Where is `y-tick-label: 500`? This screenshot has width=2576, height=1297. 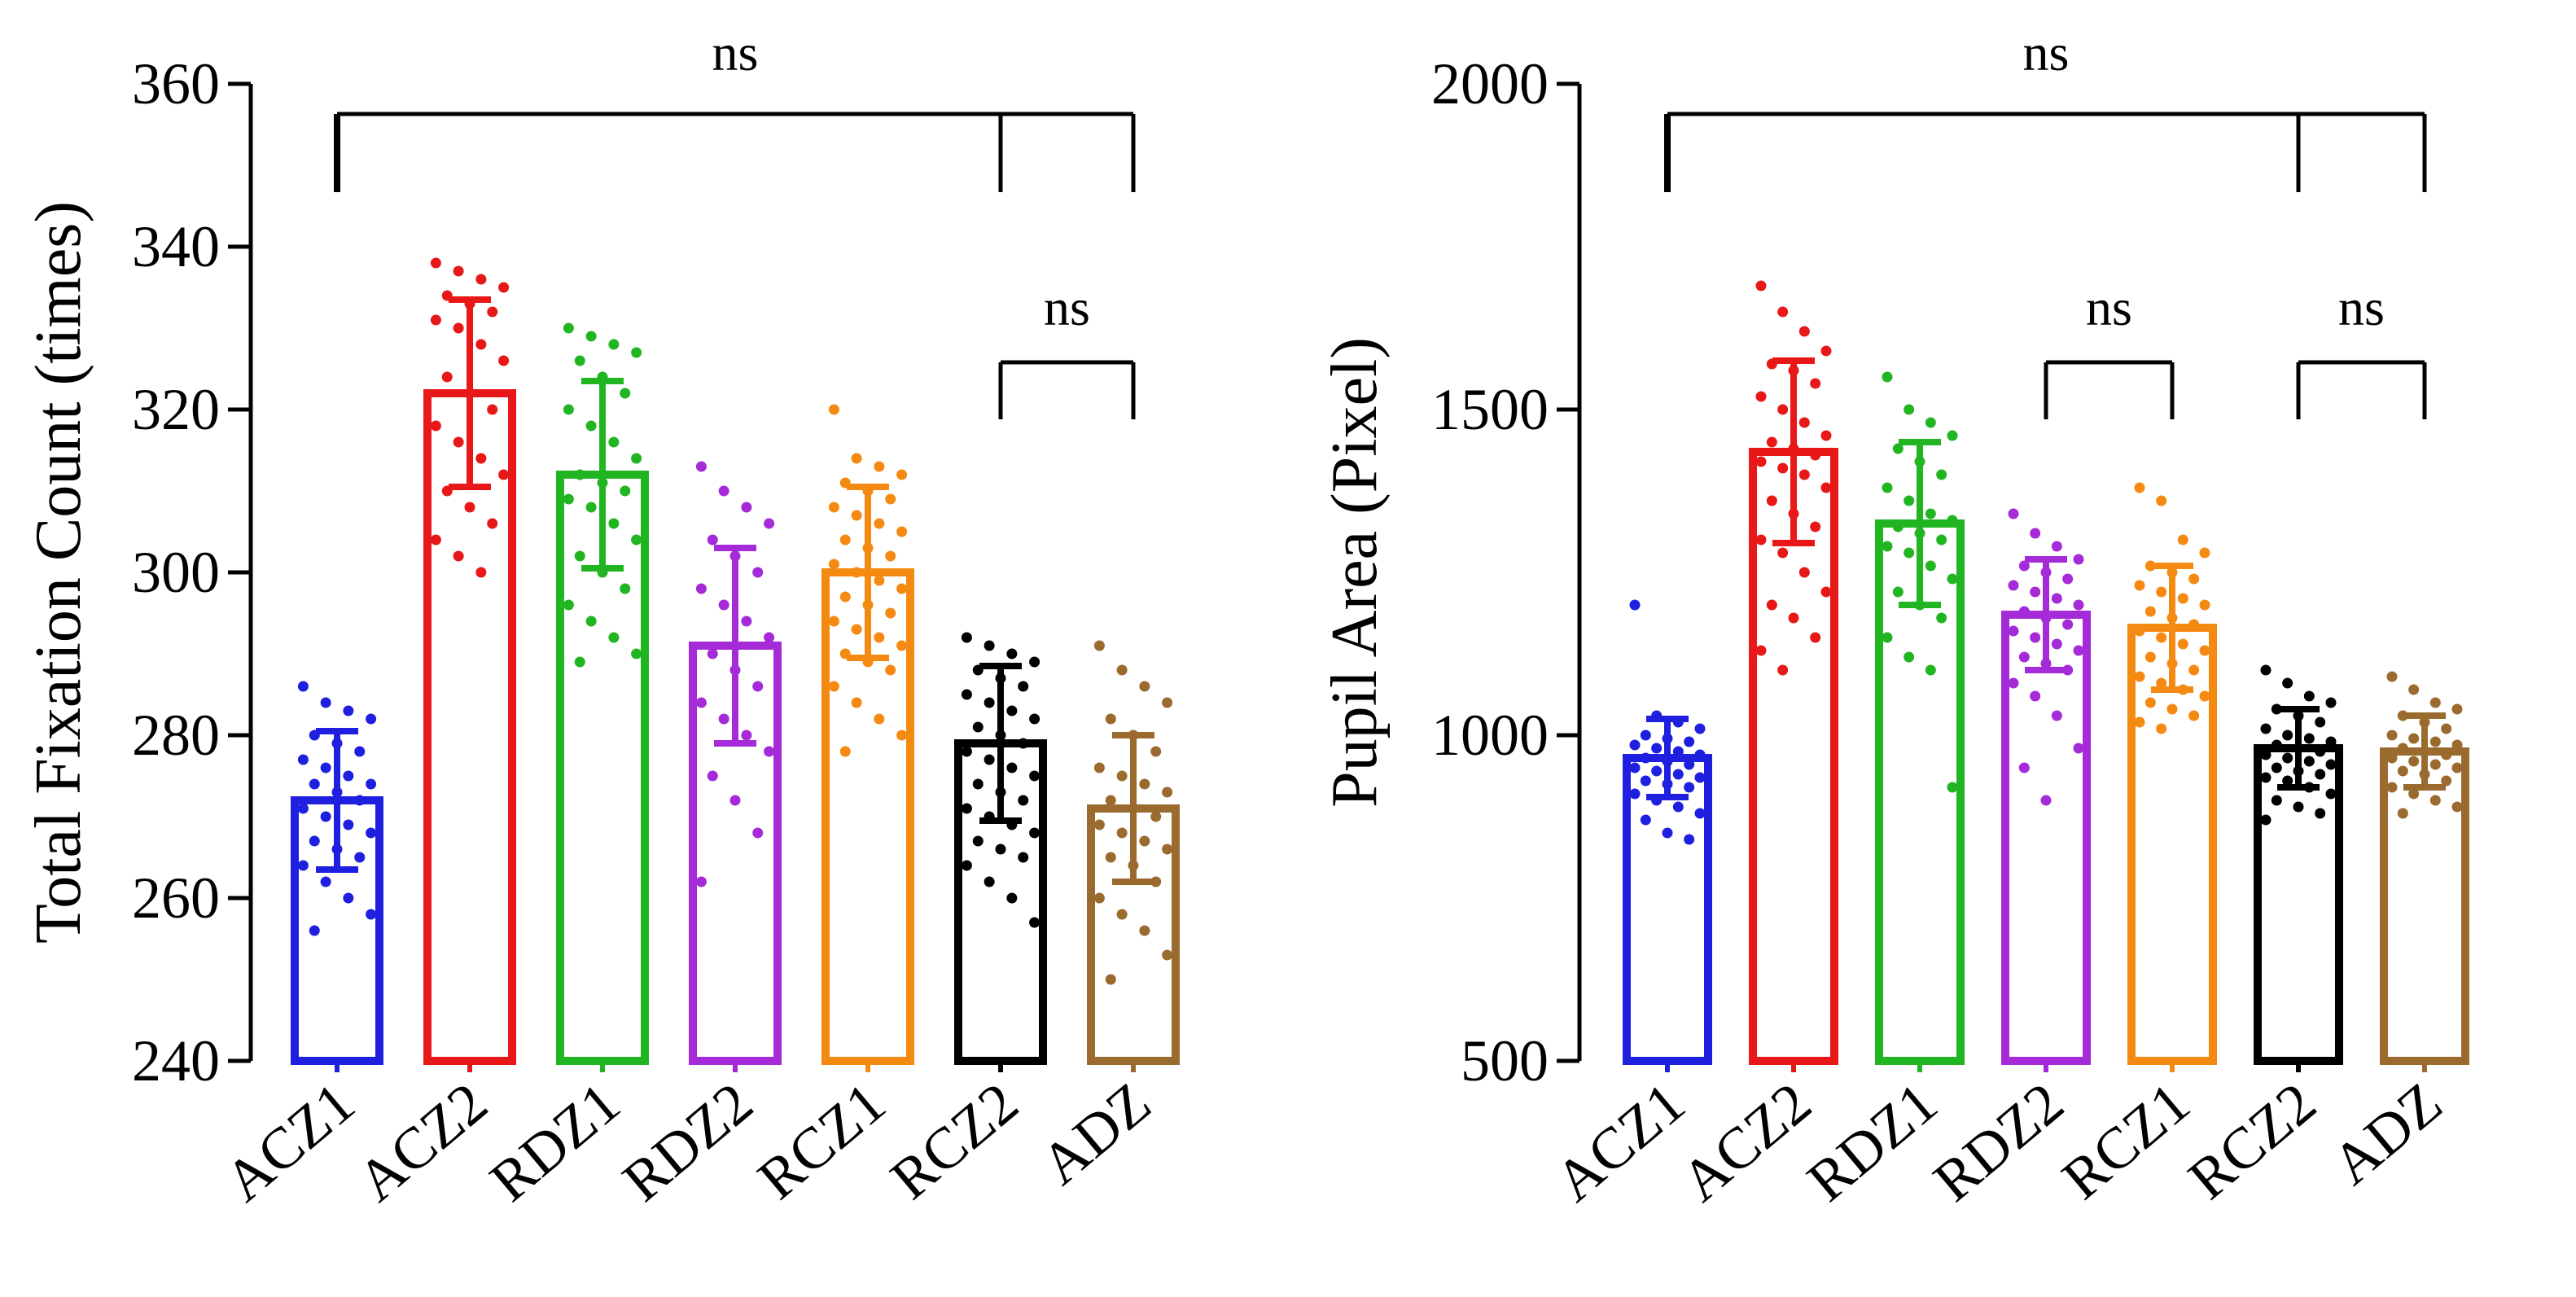 y-tick-label: 500 is located at coordinates (1505, 1060).